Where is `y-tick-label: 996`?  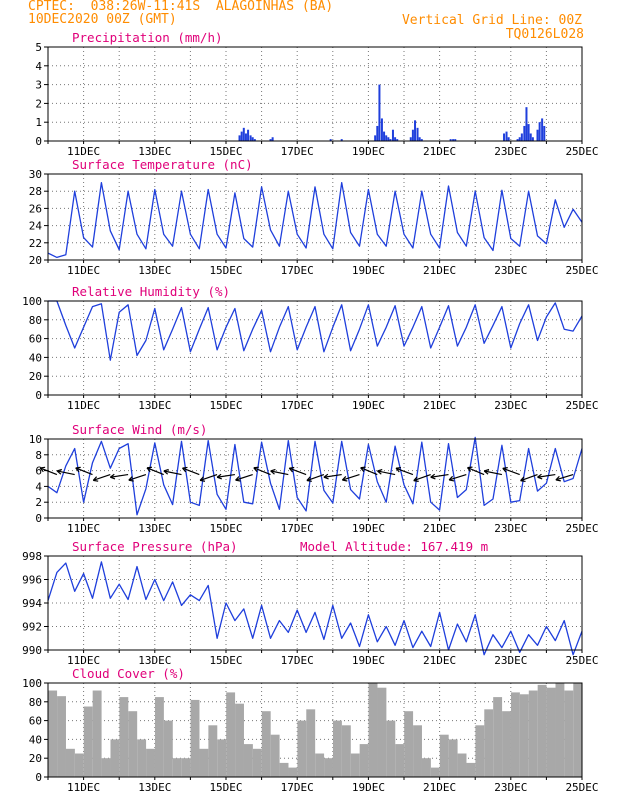
y-tick-label: 996 is located at coordinates (32, 580).